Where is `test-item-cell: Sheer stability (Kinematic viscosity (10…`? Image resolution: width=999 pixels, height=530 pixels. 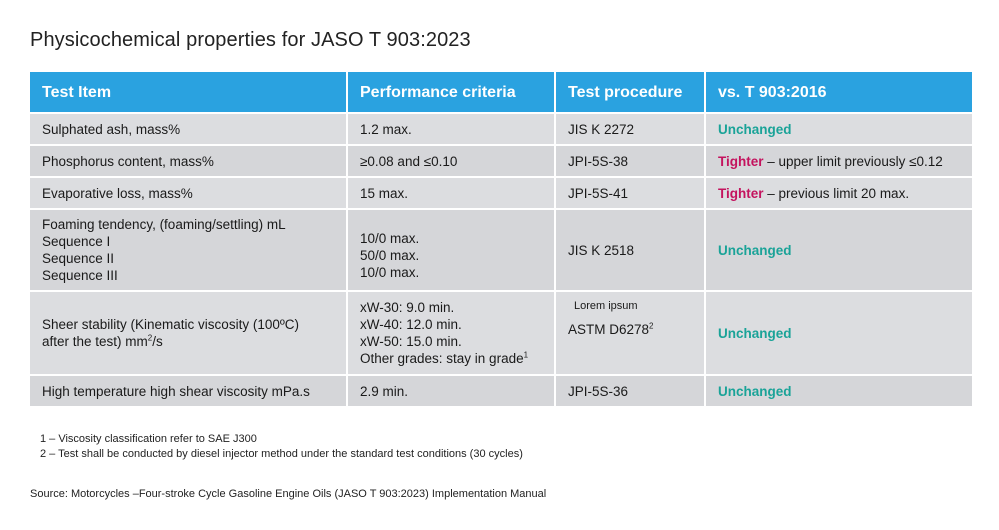 test-item-cell: Sheer stability (Kinematic viscosity (10… is located at coordinates (188, 333).